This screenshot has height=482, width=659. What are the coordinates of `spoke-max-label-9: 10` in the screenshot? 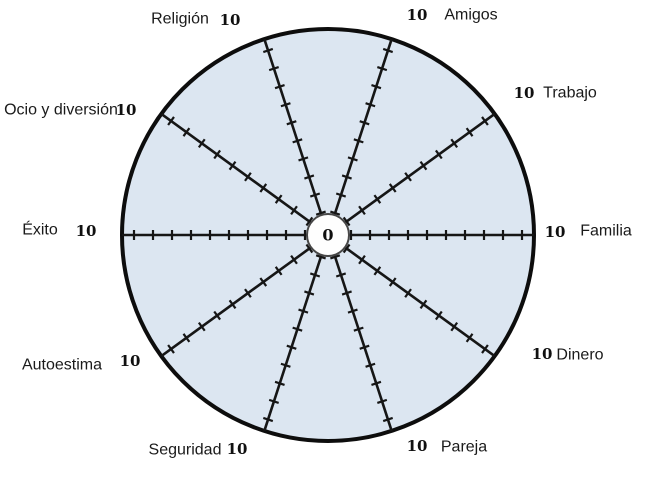 It's located at (542, 354).